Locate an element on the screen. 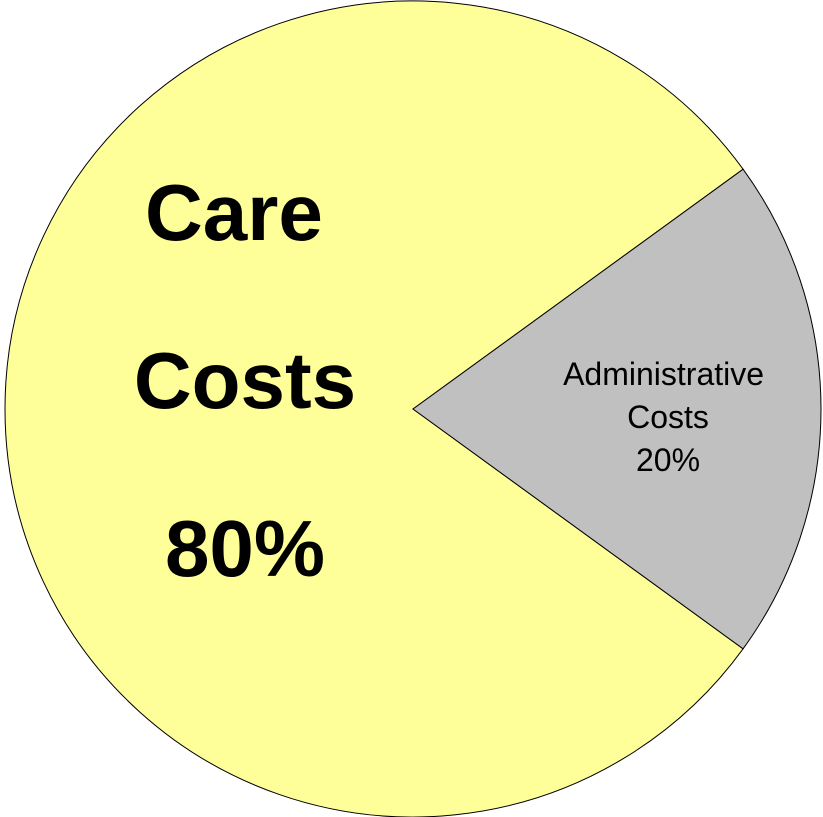 This screenshot has height=817, width=823. slice-label: Care Costs is located at coordinates (245, 296).